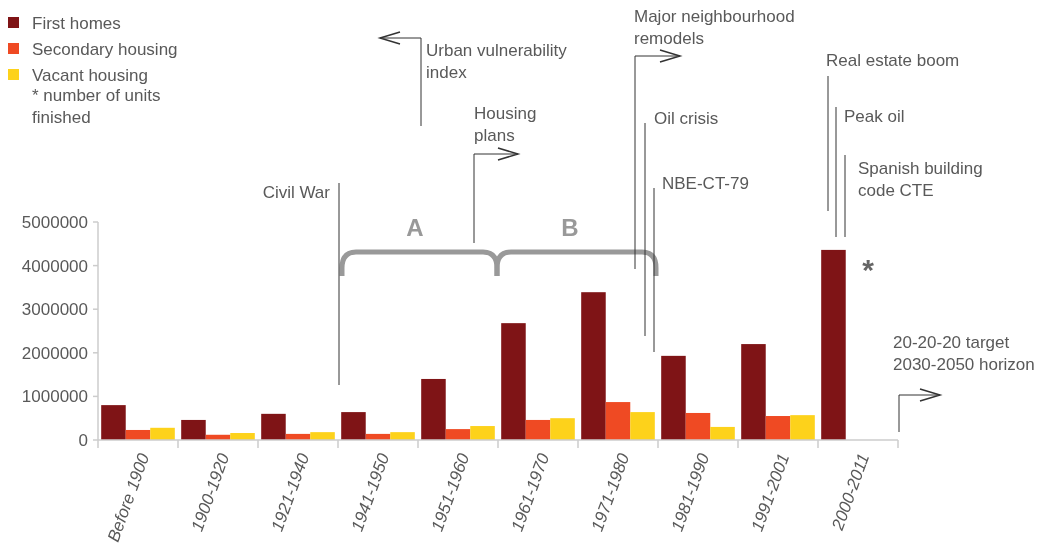 This screenshot has width=1052, height=556. What do you see at coordinates (868, 269) in the screenshot?
I see `annotation: *` at bounding box center [868, 269].